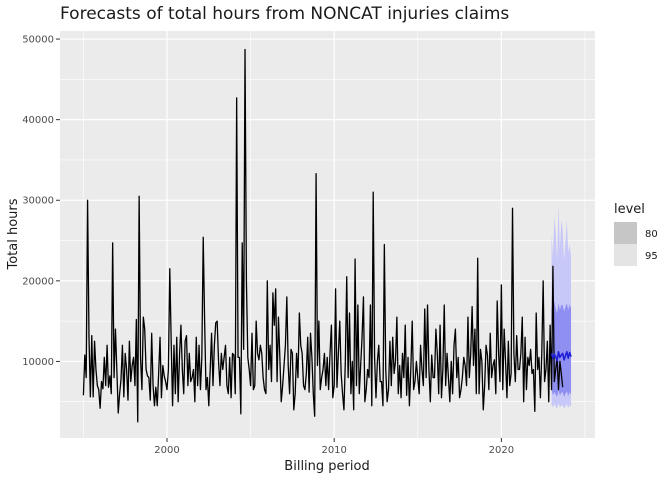 This screenshot has height=480, width=672. What do you see at coordinates (333, 450) in the screenshot?
I see `x-tick-label: 2010` at bounding box center [333, 450].